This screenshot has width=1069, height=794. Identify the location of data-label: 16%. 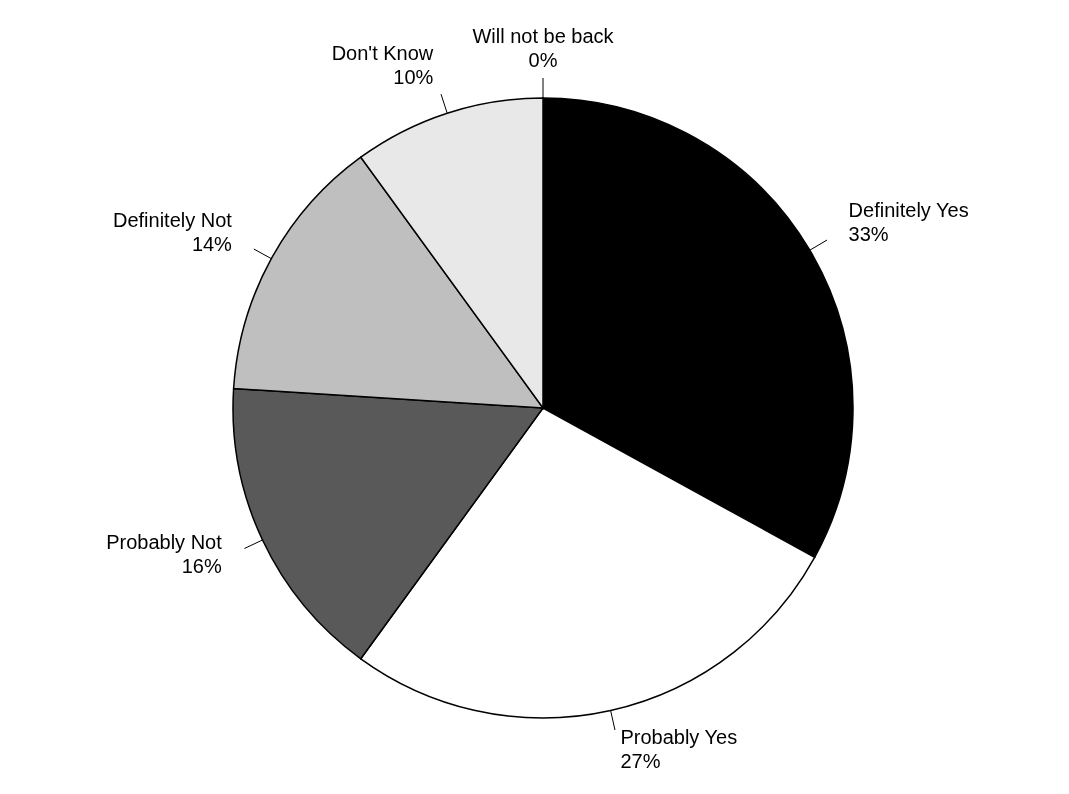
(201, 566).